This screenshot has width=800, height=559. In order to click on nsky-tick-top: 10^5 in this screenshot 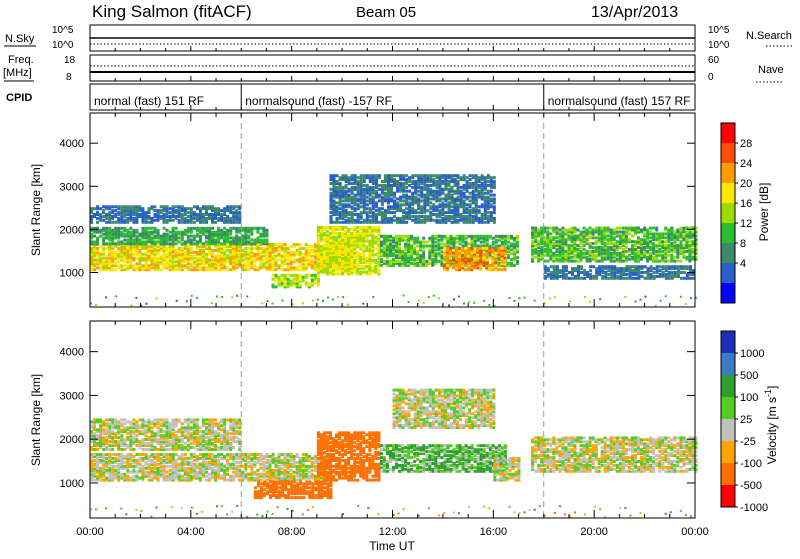, I will do `click(63, 30)`.